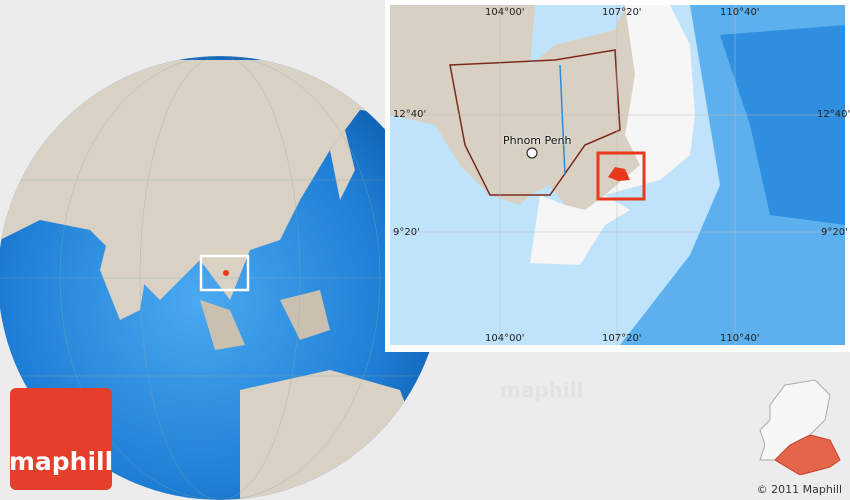  Describe the element at coordinates (410, 114) in the screenshot. I see `lat-label-left: 12°40'` at that location.